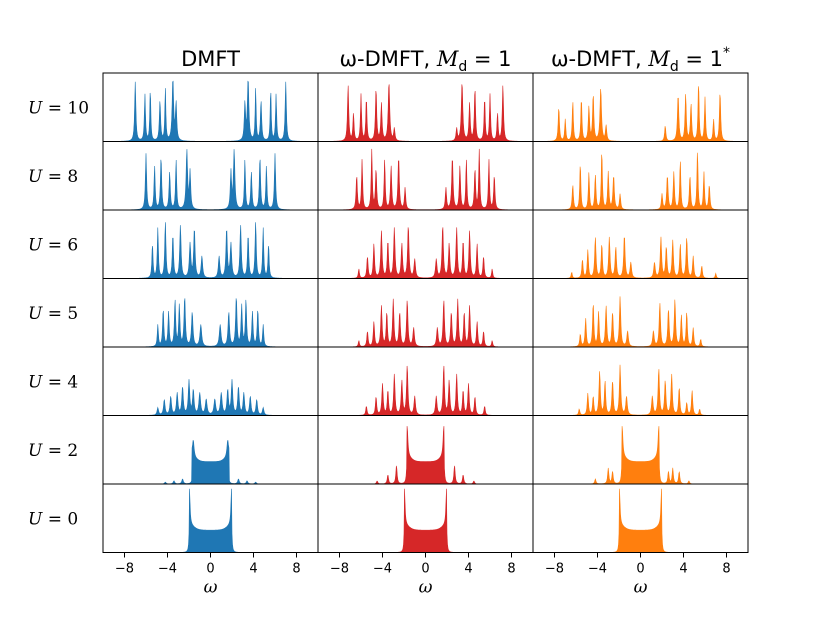 Image resolution: width=830 pixels, height=623 pixels. Describe the element at coordinates (53, 382) in the screenshot. I see `row-label: U = 4` at that location.